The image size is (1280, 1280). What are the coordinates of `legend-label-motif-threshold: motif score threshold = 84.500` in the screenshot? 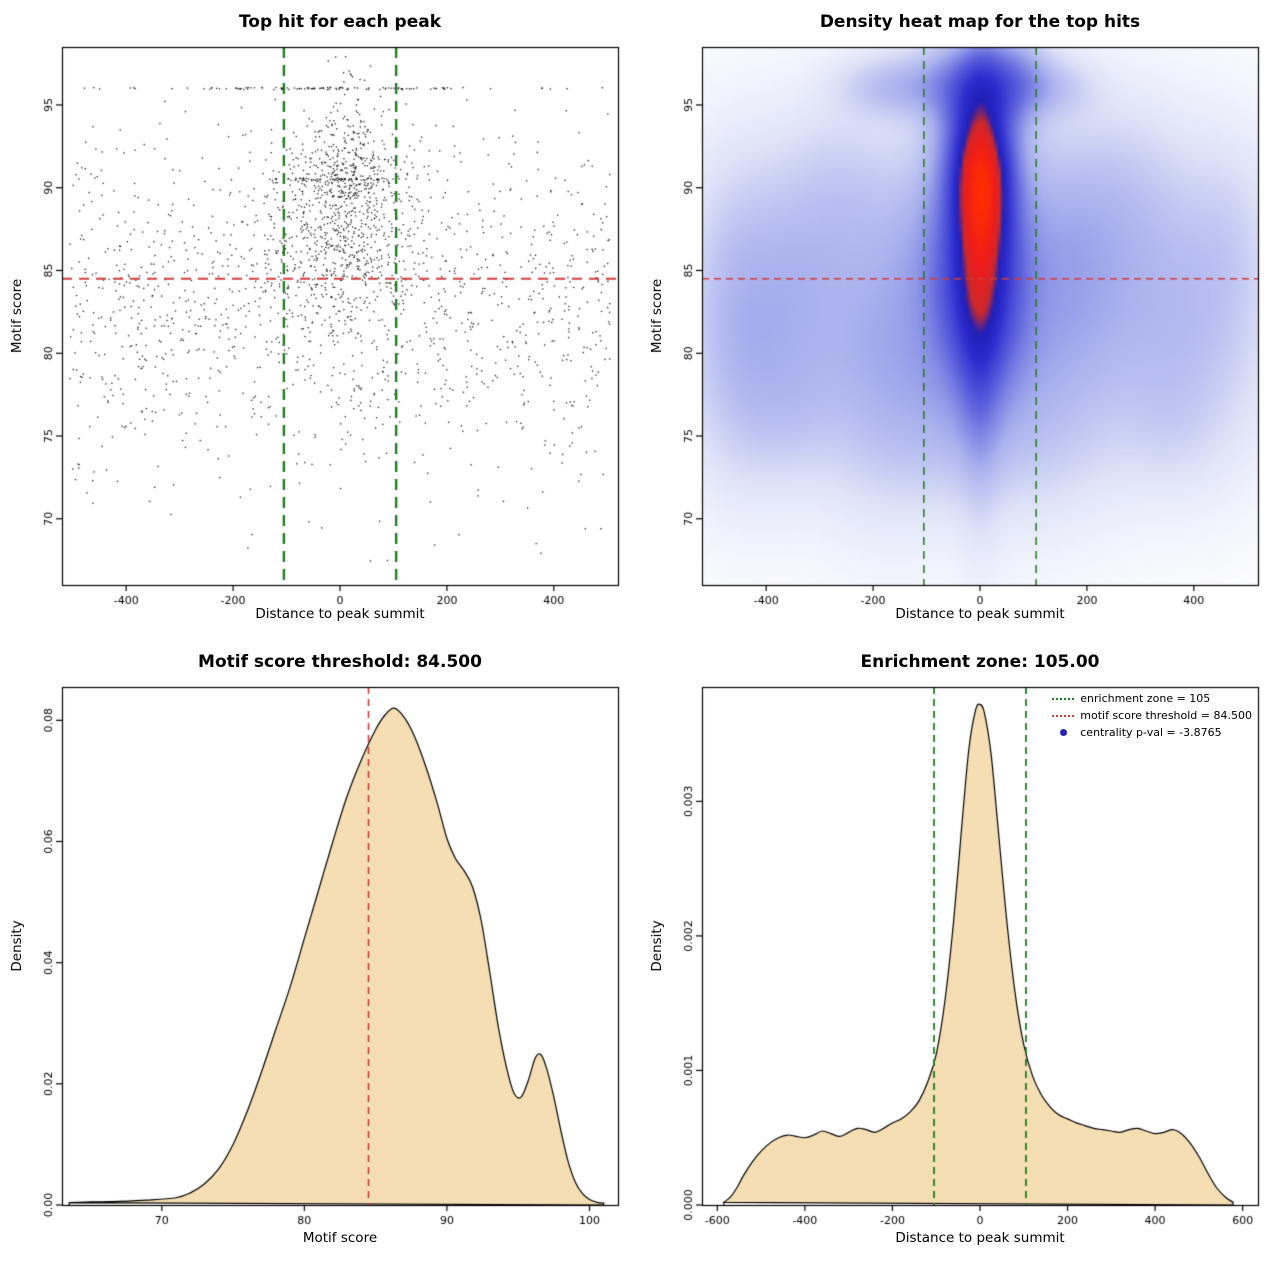 It's located at (1166, 715).